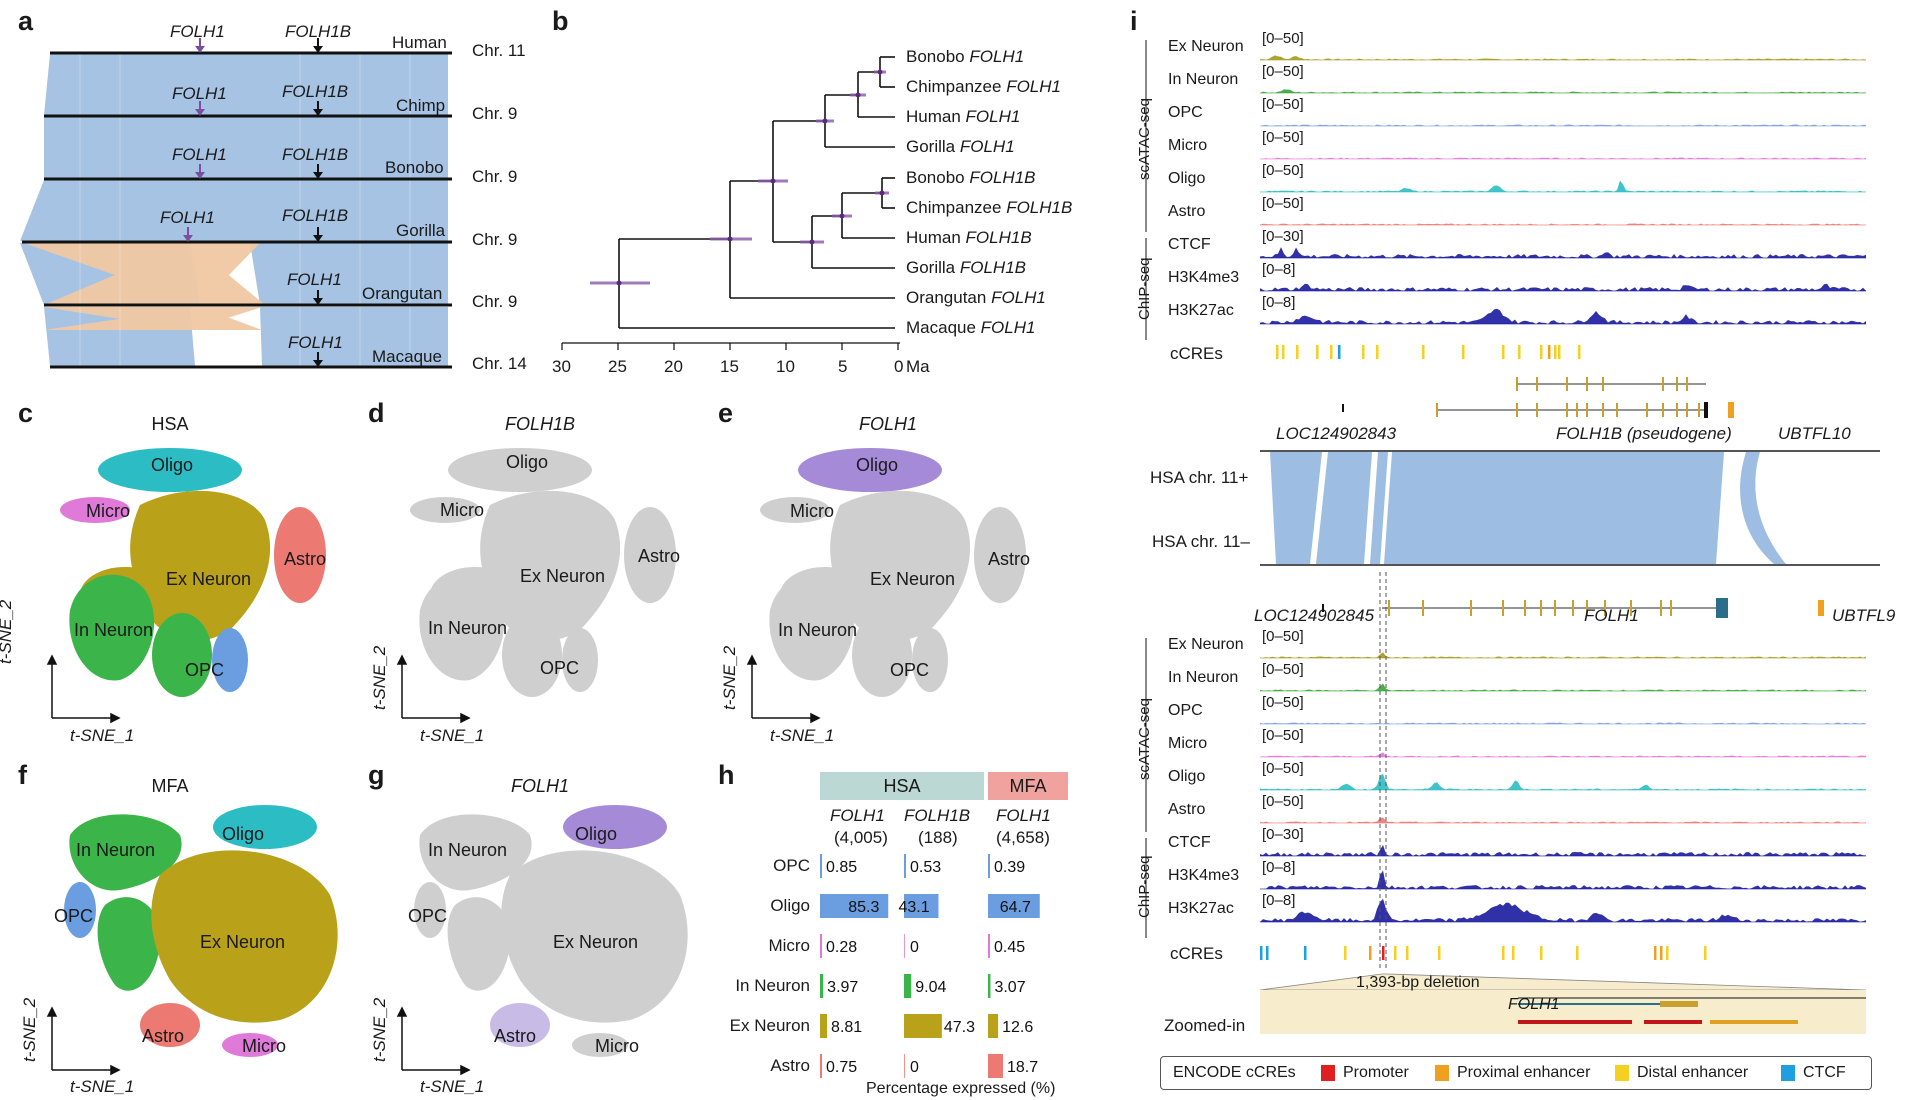 Image resolution: width=1906 pixels, height=1100 pixels. I want to click on chrom-minus-label: HSA chr. 11–, so click(1201, 541).